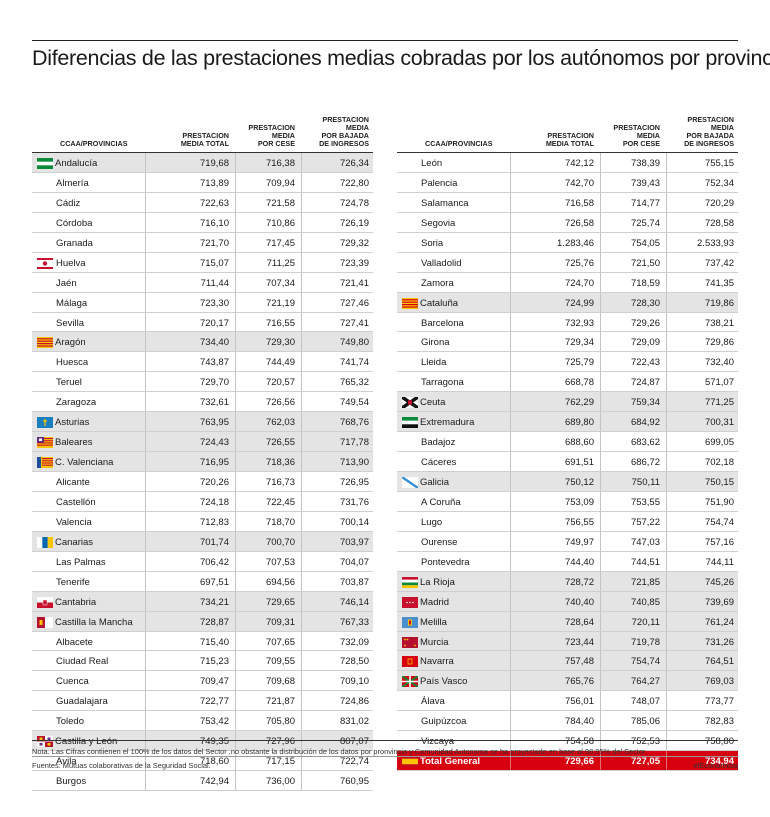 This screenshot has width=770, height=817. I want to click on table-row-malaga: Málaga 723,30 721,19 727,46, so click(202, 302).